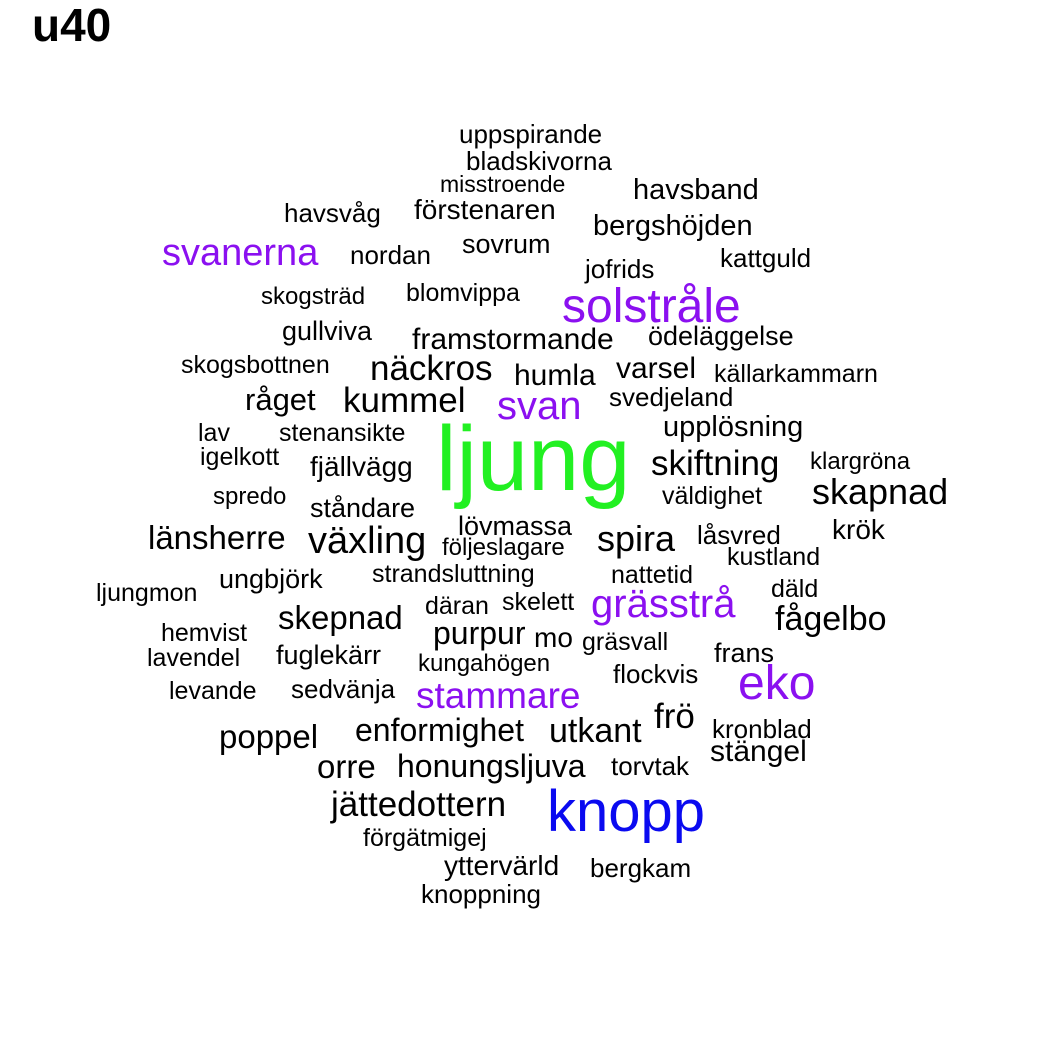  What do you see at coordinates (404, 400) in the screenshot?
I see `word-kummel: kummel` at bounding box center [404, 400].